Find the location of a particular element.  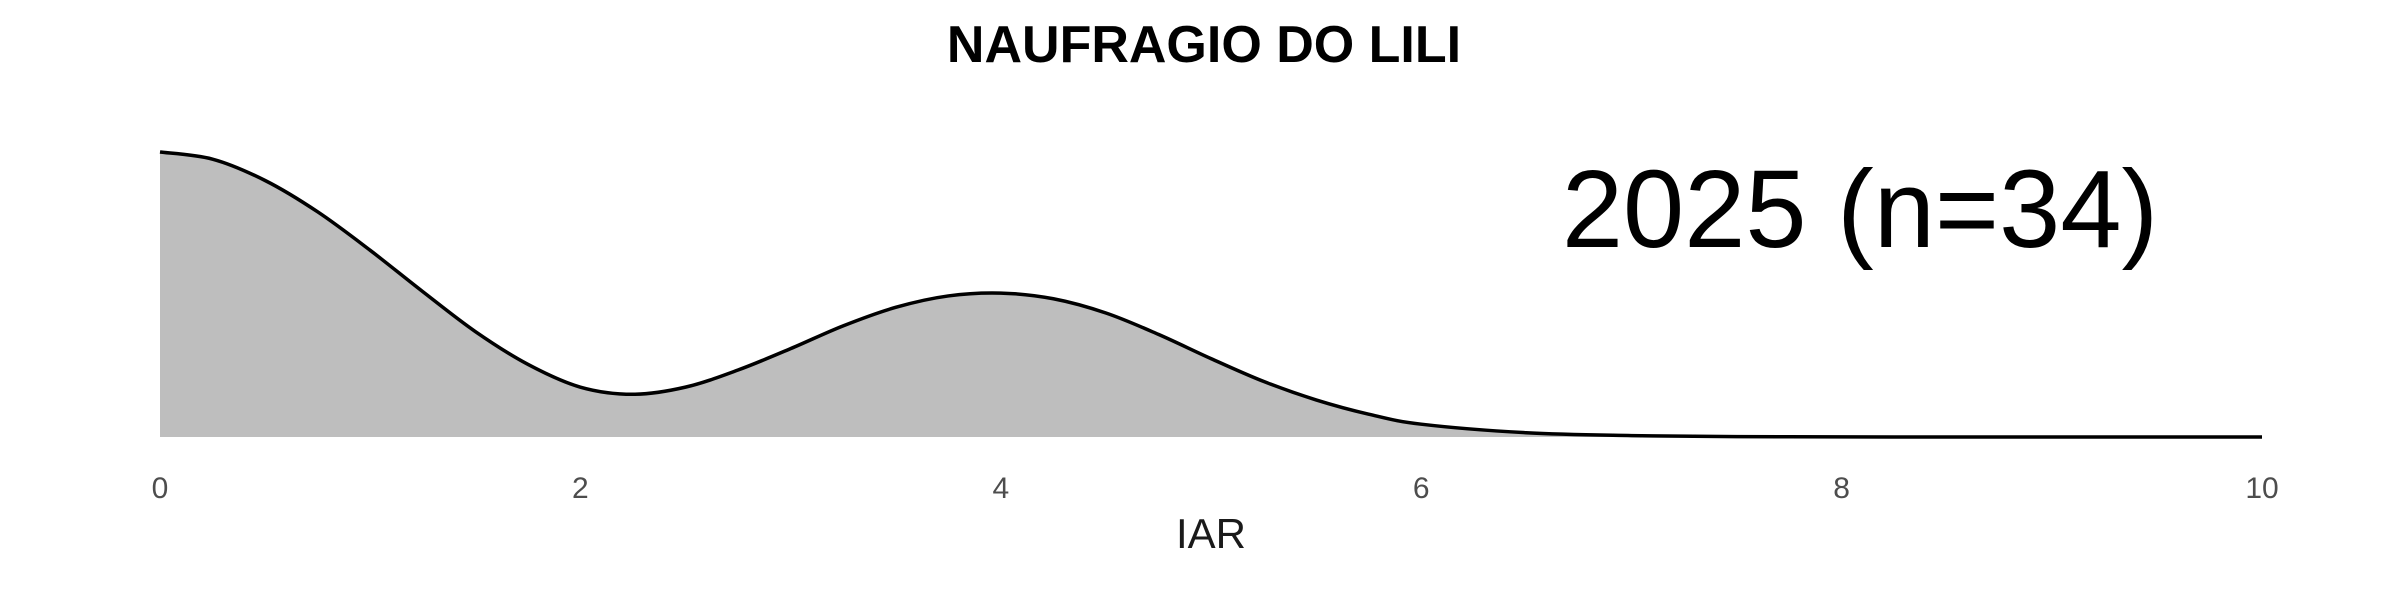

x-tick-label: 2 is located at coordinates (580, 488).